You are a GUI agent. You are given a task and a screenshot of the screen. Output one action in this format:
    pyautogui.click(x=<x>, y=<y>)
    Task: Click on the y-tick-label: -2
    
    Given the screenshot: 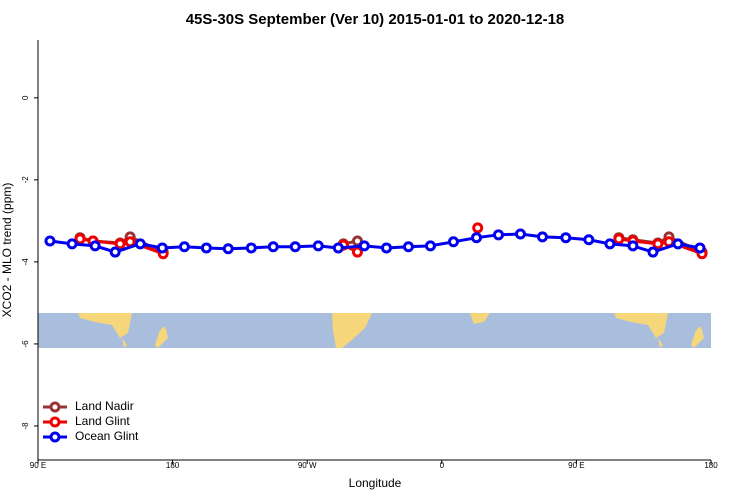 What is the action you would take?
    pyautogui.click(x=25, y=180)
    